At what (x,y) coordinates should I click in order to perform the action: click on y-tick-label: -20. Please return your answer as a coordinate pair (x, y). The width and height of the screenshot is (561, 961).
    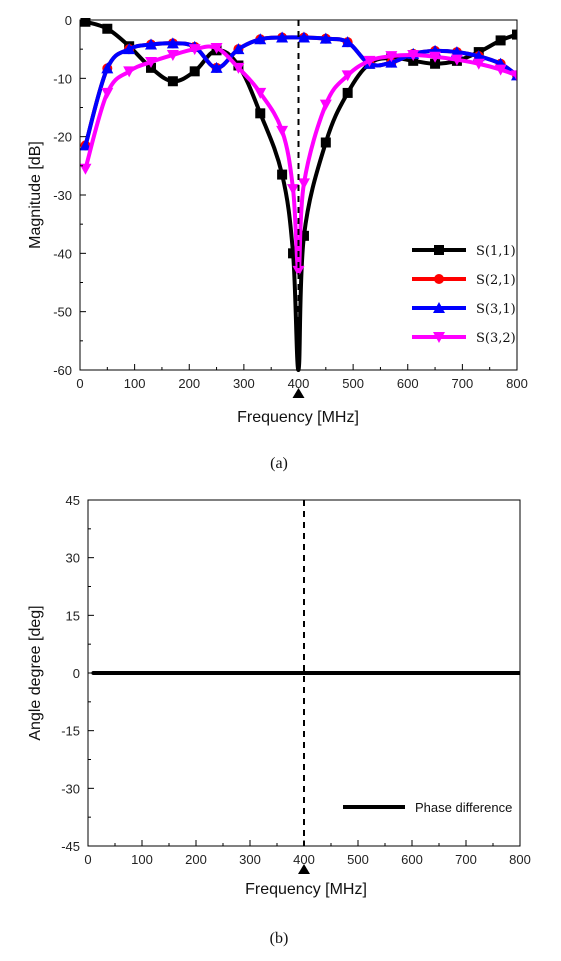
    Looking at the image, I should click on (62, 137).